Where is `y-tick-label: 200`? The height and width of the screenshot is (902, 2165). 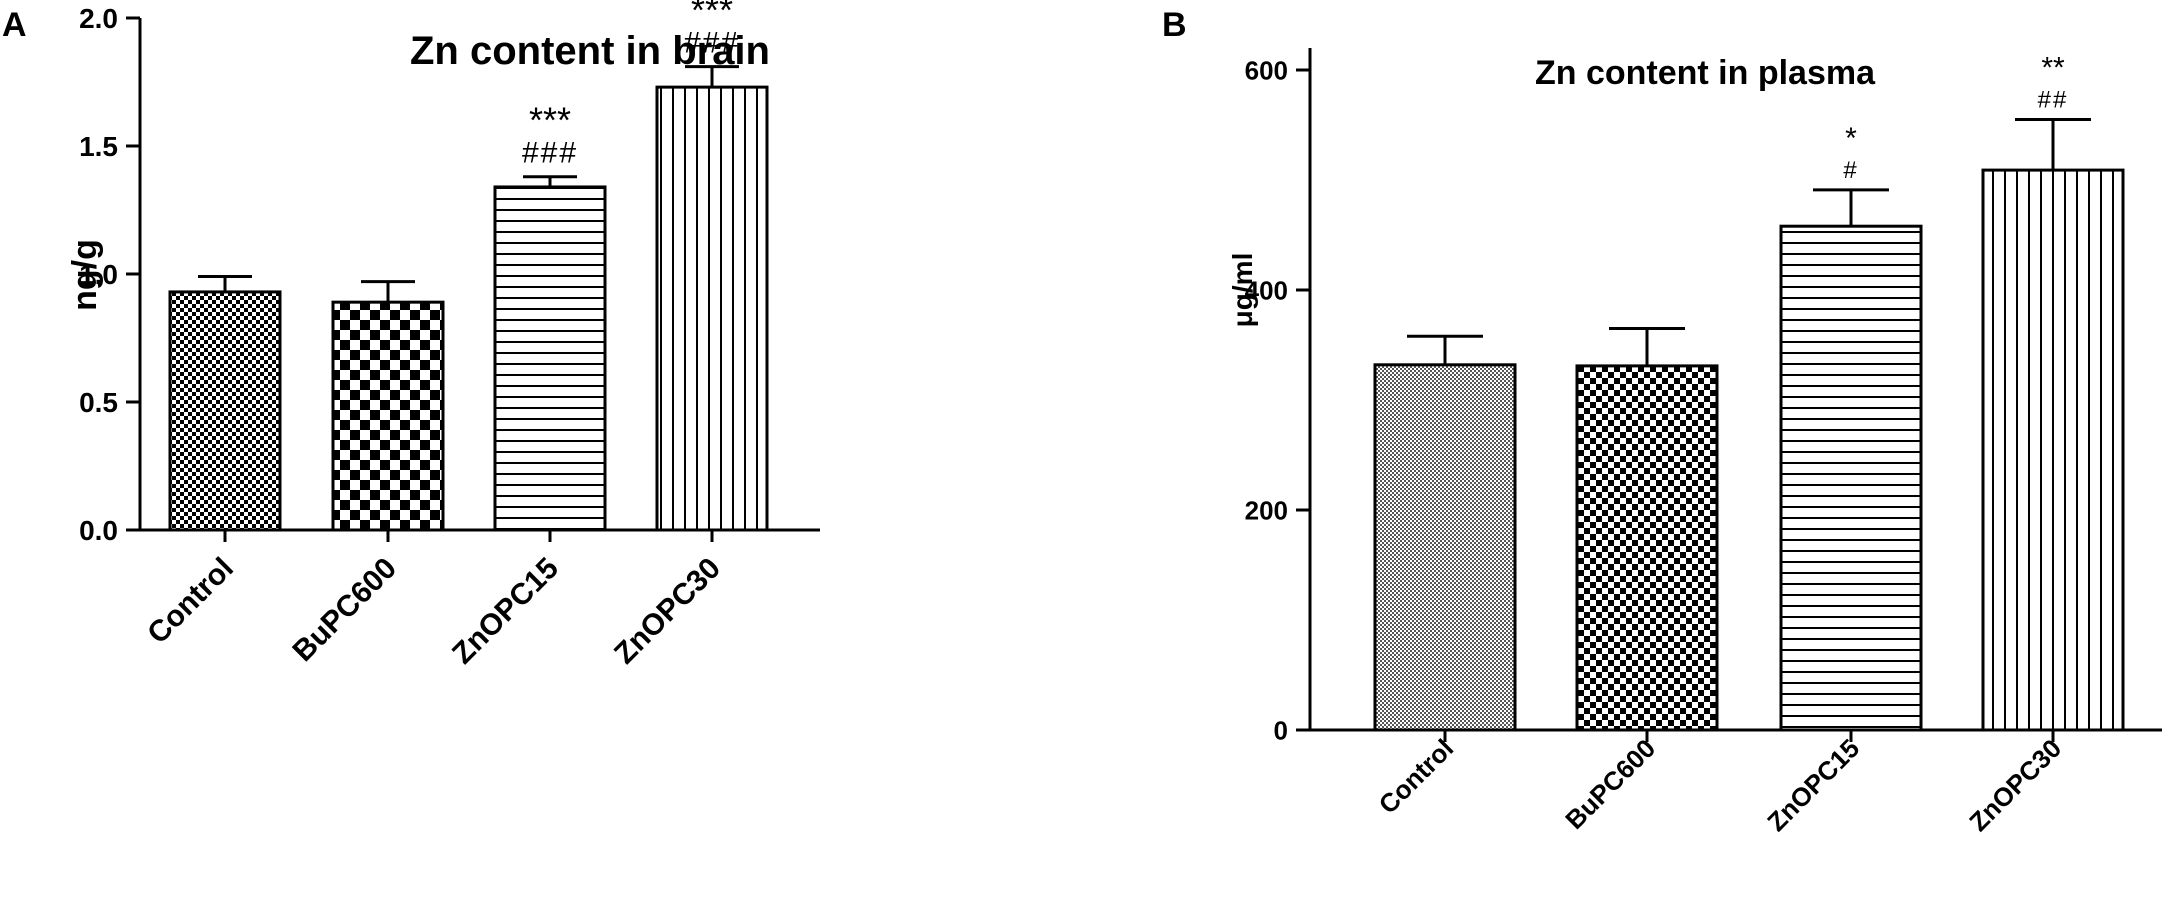 y-tick-label: 200 is located at coordinates (1266, 510).